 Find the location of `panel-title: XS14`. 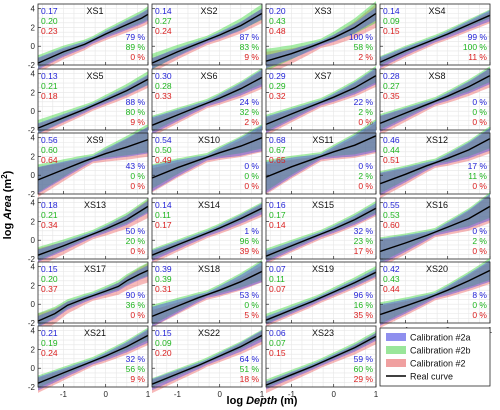

panel-title: XS14 is located at coordinates (209, 205).